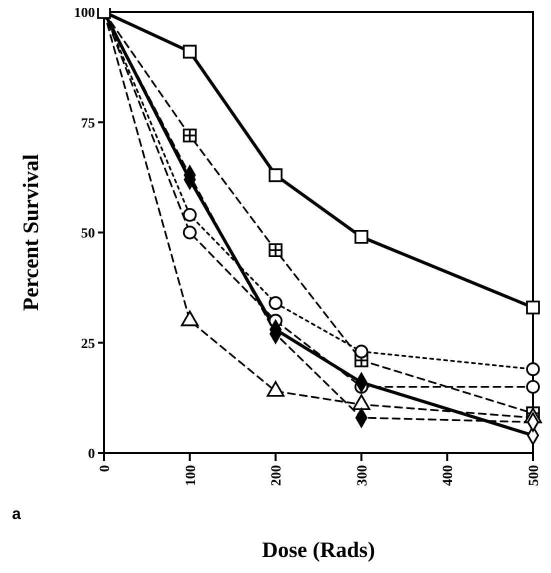 The image size is (551, 573). Describe the element at coordinates (84, 13) in the screenshot. I see `y-tick-label: 100` at that location.